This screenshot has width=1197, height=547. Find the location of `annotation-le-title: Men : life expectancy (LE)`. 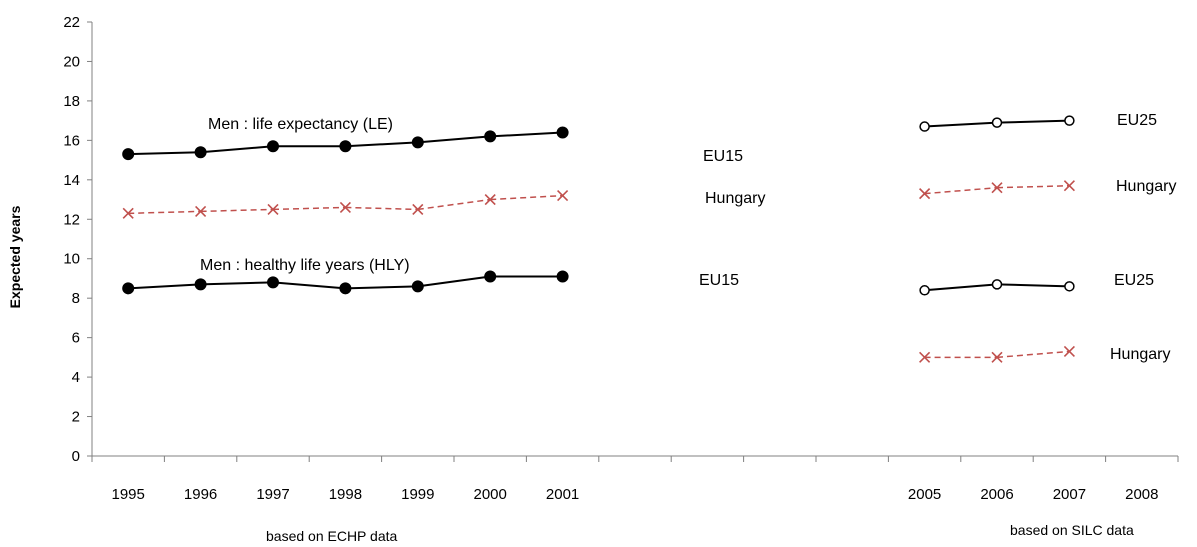

annotation-le-title: Men : life expectancy (LE) is located at coordinates (300, 124).